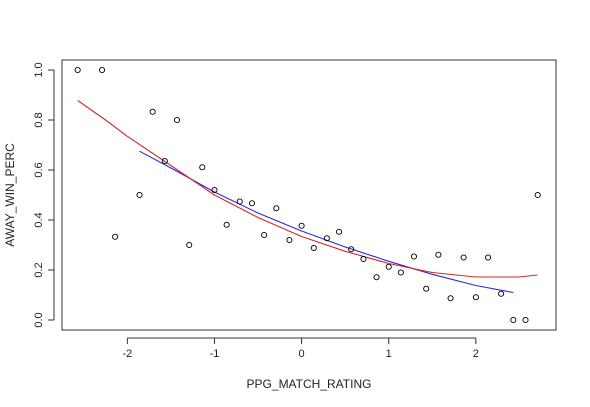 The image size is (590, 407). Describe the element at coordinates (302, 354) in the screenshot. I see `x-tick-label: 0` at that location.